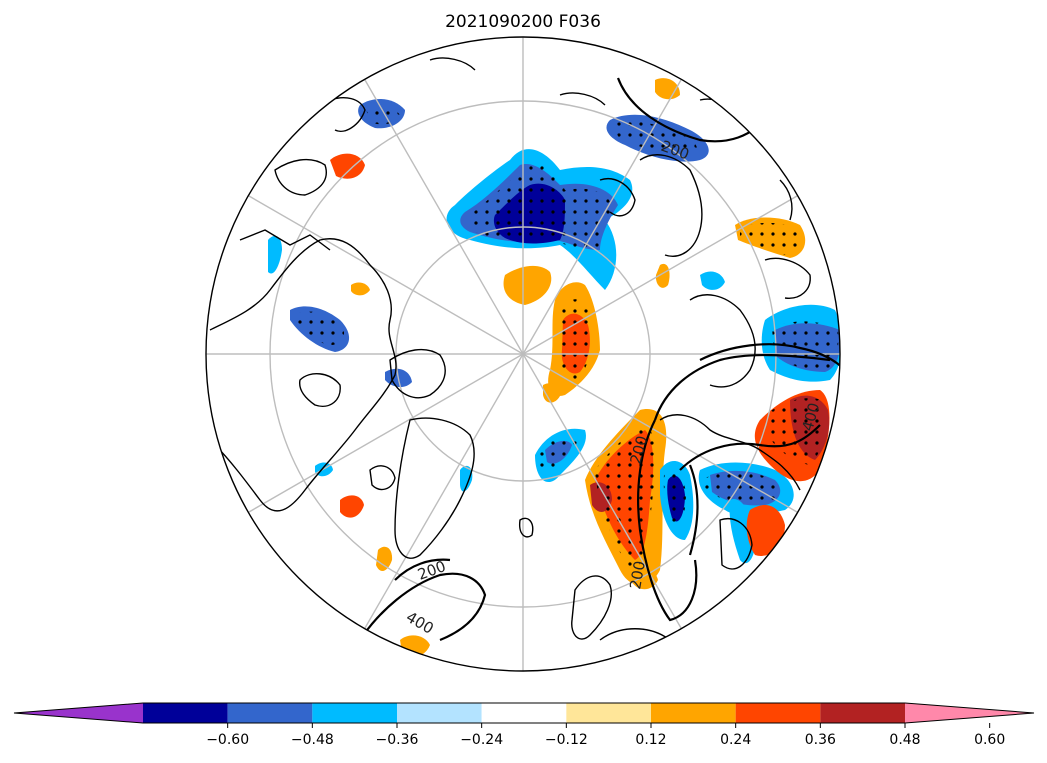 This screenshot has width=1047, height=763. Describe the element at coordinates (820, 740) in the screenshot. I see `colorbar-tick-label: 0.36` at that location.